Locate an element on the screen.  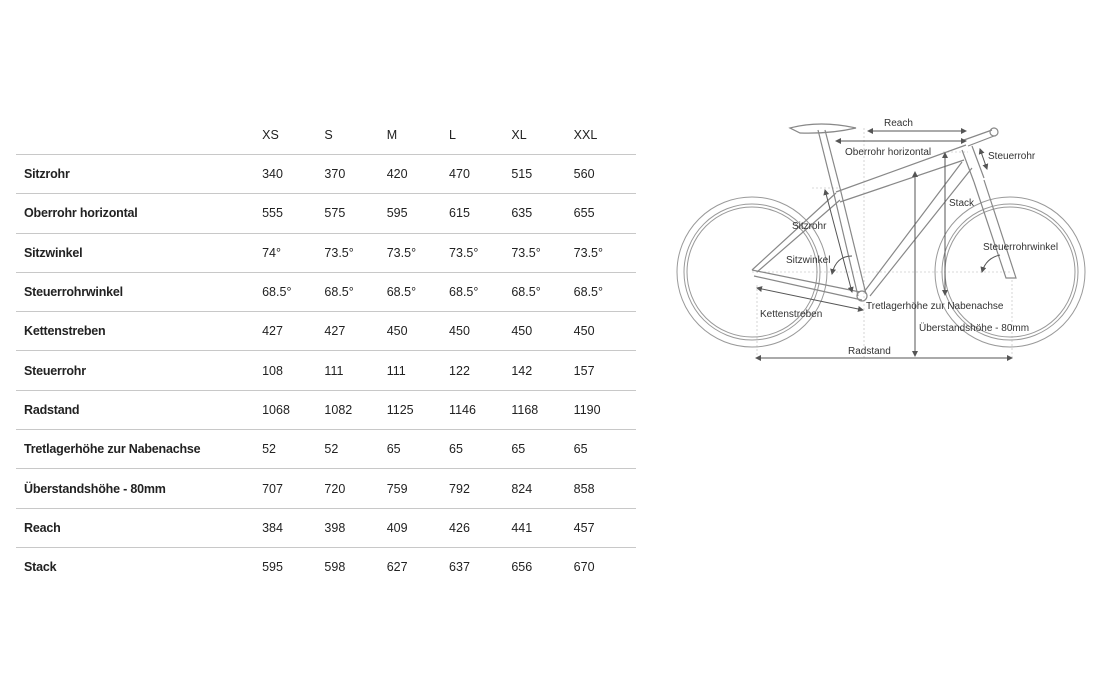
cell-value: 759 is located at coordinates (418, 488).